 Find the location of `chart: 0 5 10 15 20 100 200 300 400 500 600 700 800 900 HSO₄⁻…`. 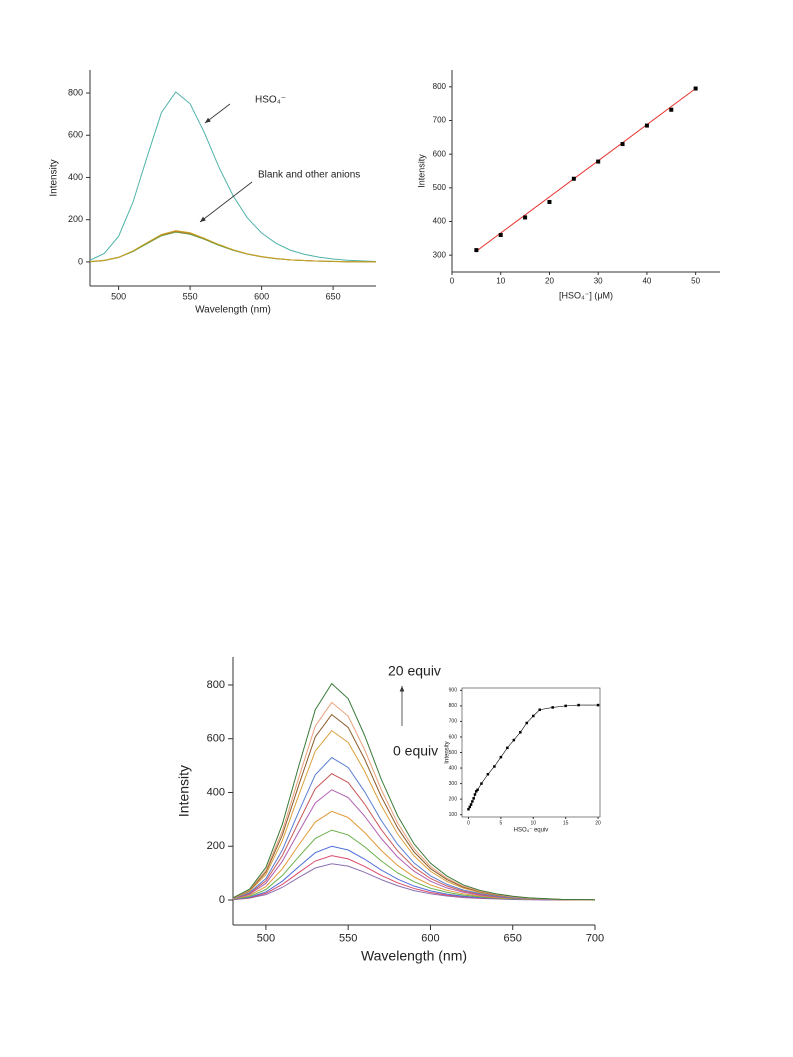

chart: 0 5 10 15 20 100 200 300 400 500 600 700 800 900 HSO₄⁻… is located at coordinates (523, 761).